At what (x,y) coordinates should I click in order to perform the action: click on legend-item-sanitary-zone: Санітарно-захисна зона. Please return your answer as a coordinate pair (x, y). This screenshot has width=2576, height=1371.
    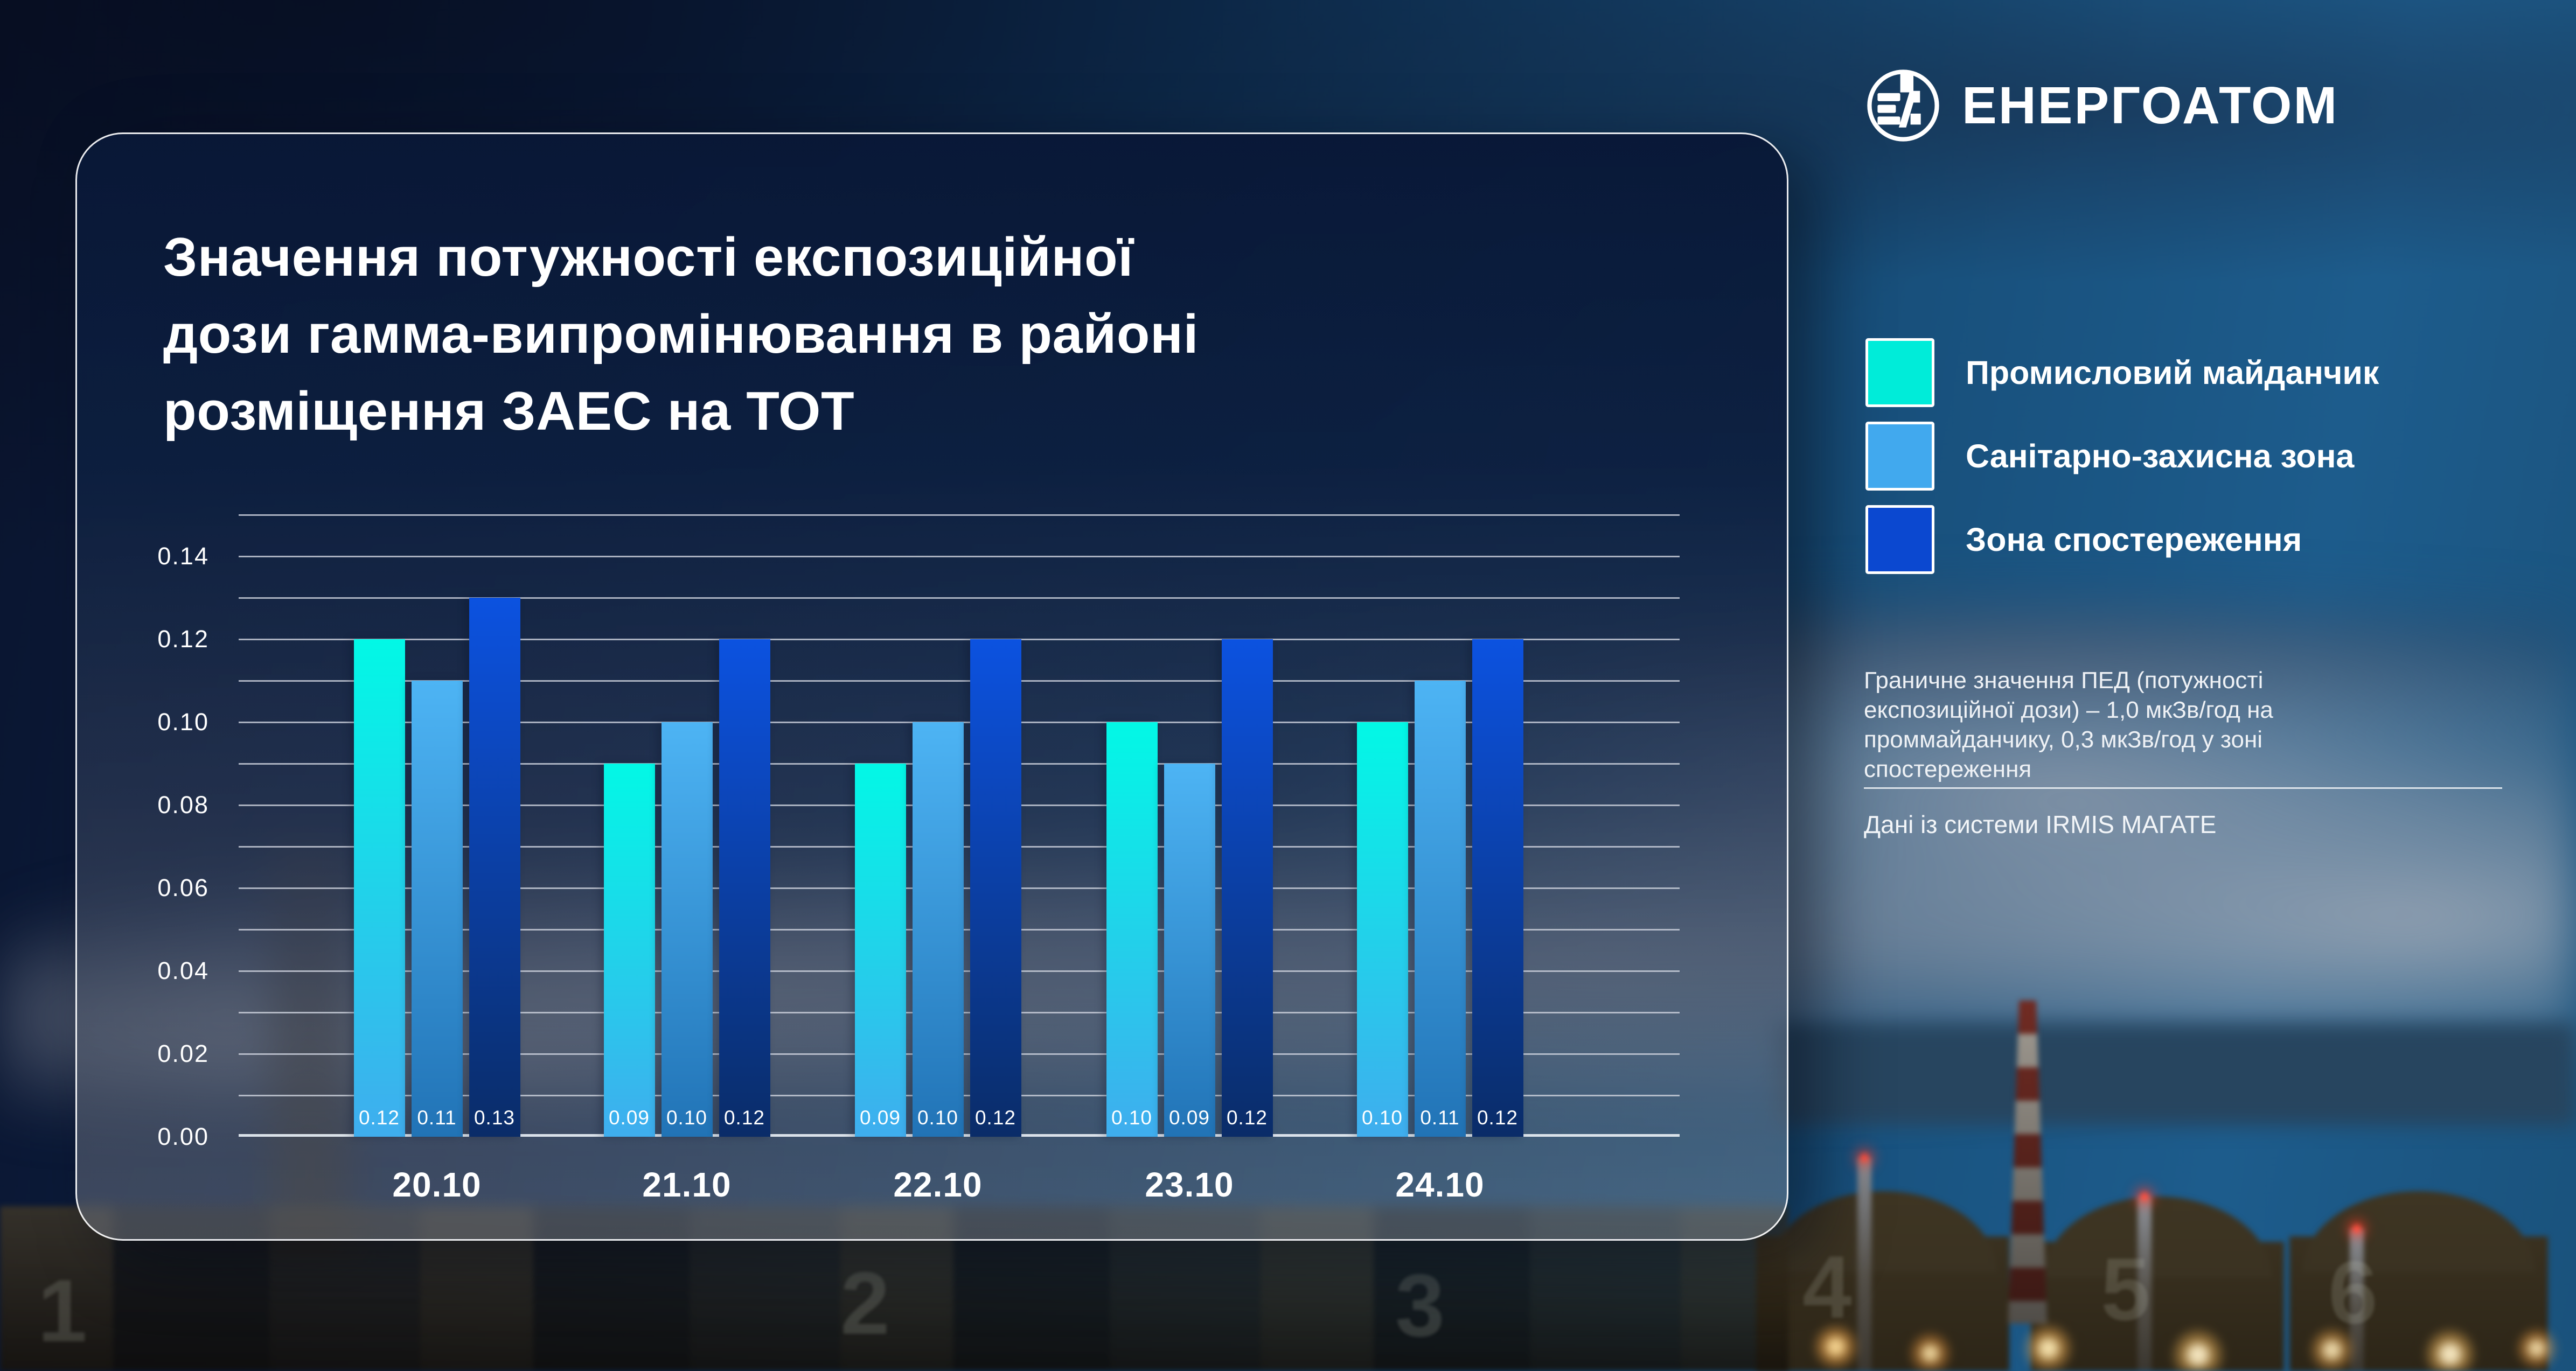
    Looking at the image, I should click on (2122, 457).